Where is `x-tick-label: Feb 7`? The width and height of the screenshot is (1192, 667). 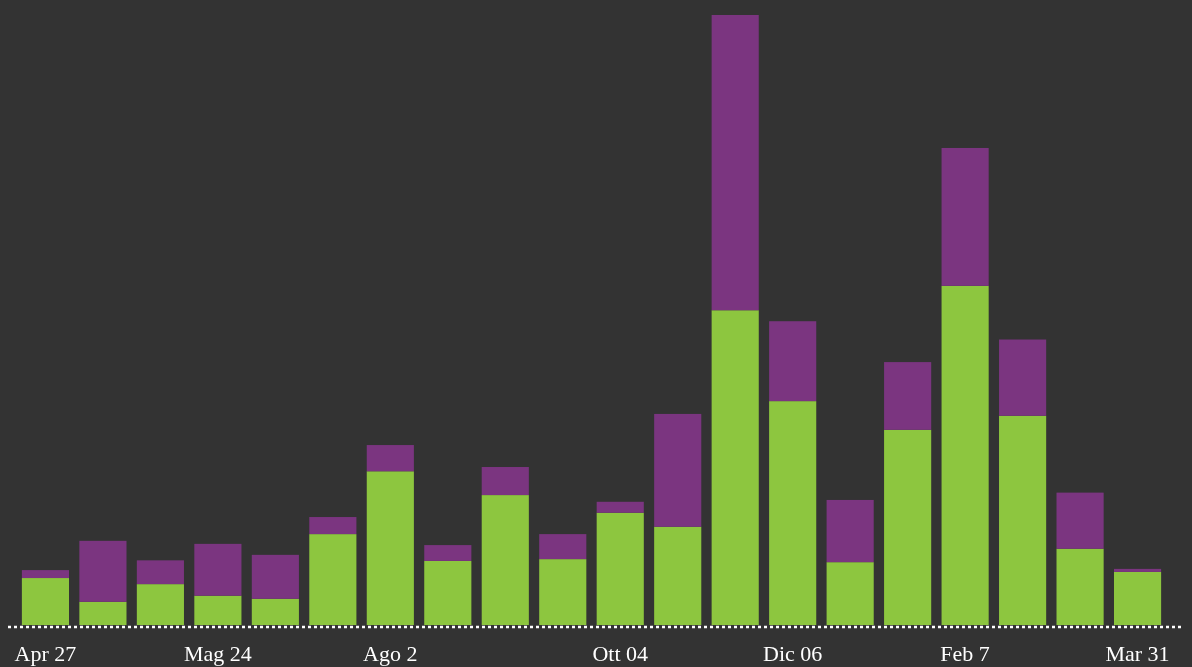
x-tick-label: Feb 7 is located at coordinates (965, 653).